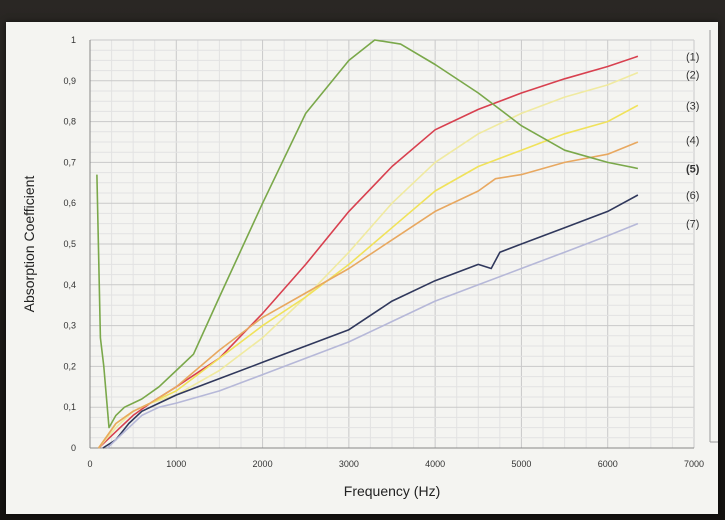 This screenshot has height=520, width=725. What do you see at coordinates (69, 326) in the screenshot?
I see `y-tick-label: 0,3` at bounding box center [69, 326].